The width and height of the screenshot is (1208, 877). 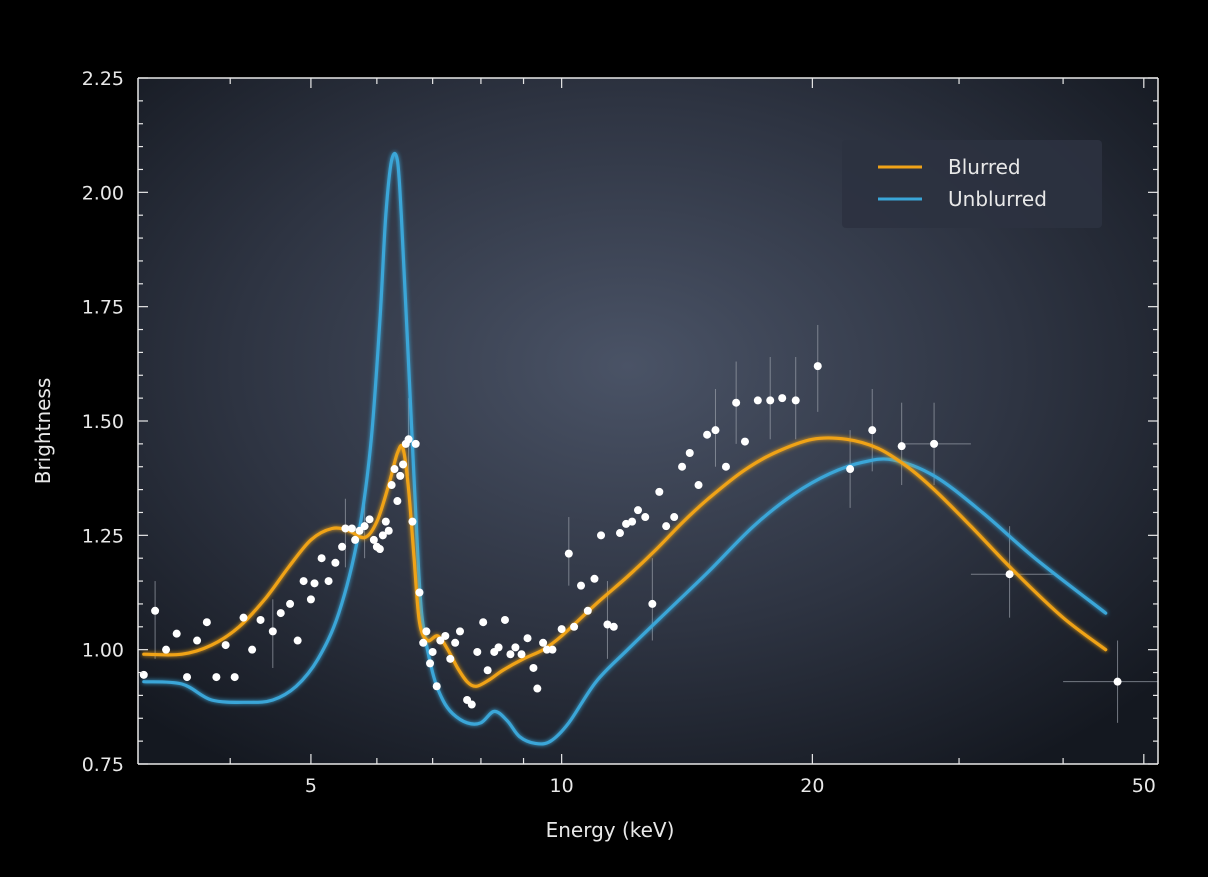 What do you see at coordinates (562, 786) in the screenshot?
I see `x-tick-label: 10` at bounding box center [562, 786].